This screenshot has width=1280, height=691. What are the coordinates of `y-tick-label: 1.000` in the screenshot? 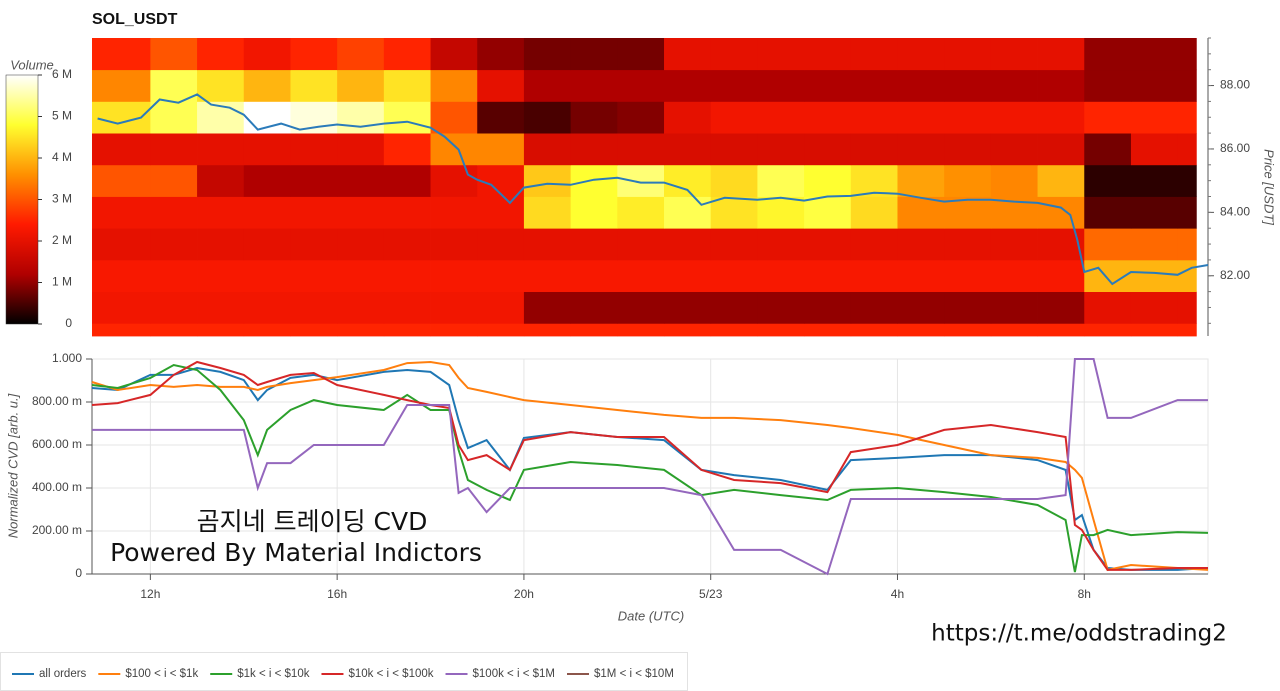 It's located at (67, 358).